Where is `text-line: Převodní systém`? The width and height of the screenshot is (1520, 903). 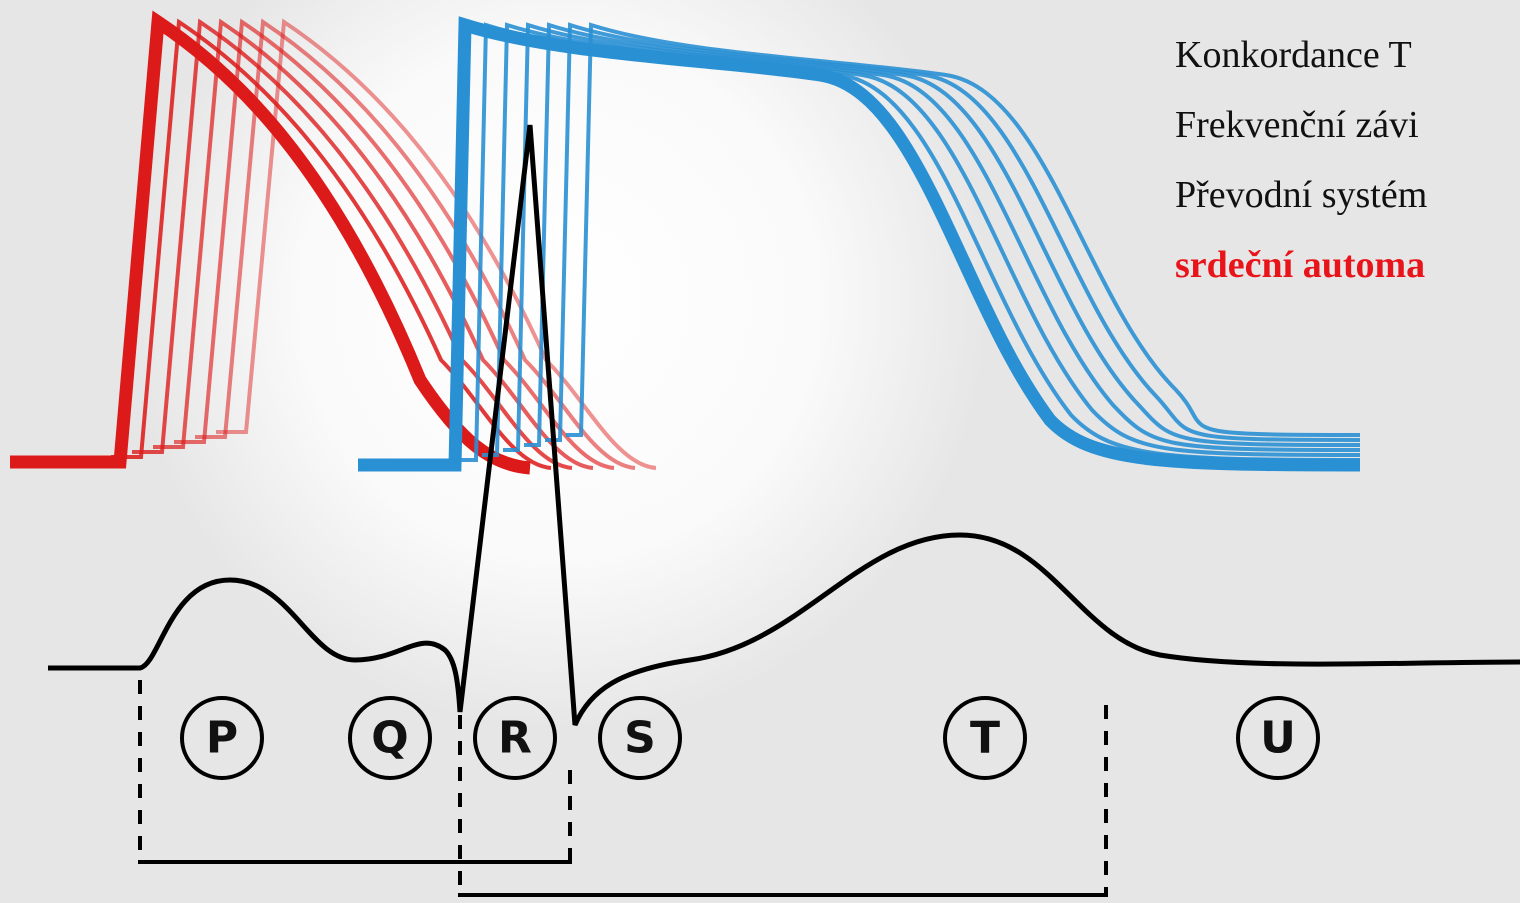 text-line: Převodní systém is located at coordinates (1301, 195).